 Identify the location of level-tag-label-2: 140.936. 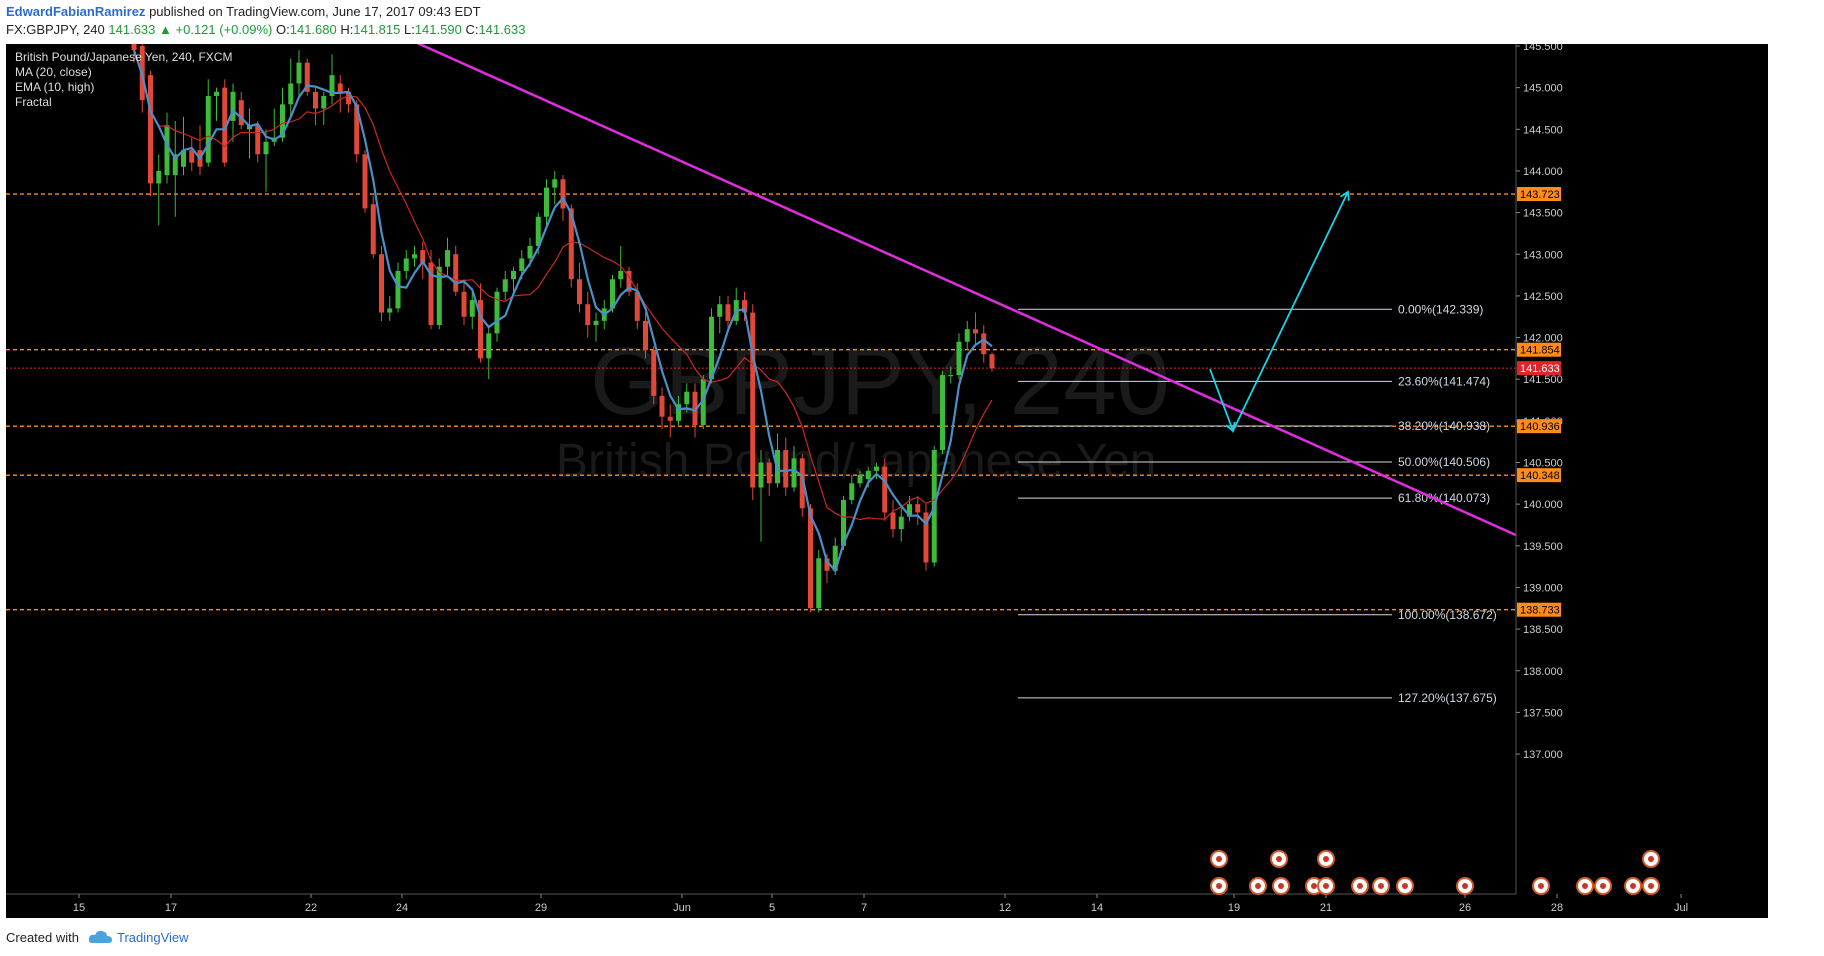
(1540, 427).